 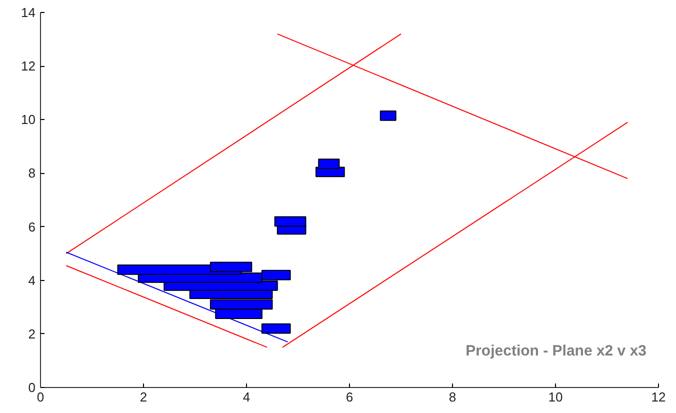 I want to click on y-tick-label: 0, so click(x=32, y=387).